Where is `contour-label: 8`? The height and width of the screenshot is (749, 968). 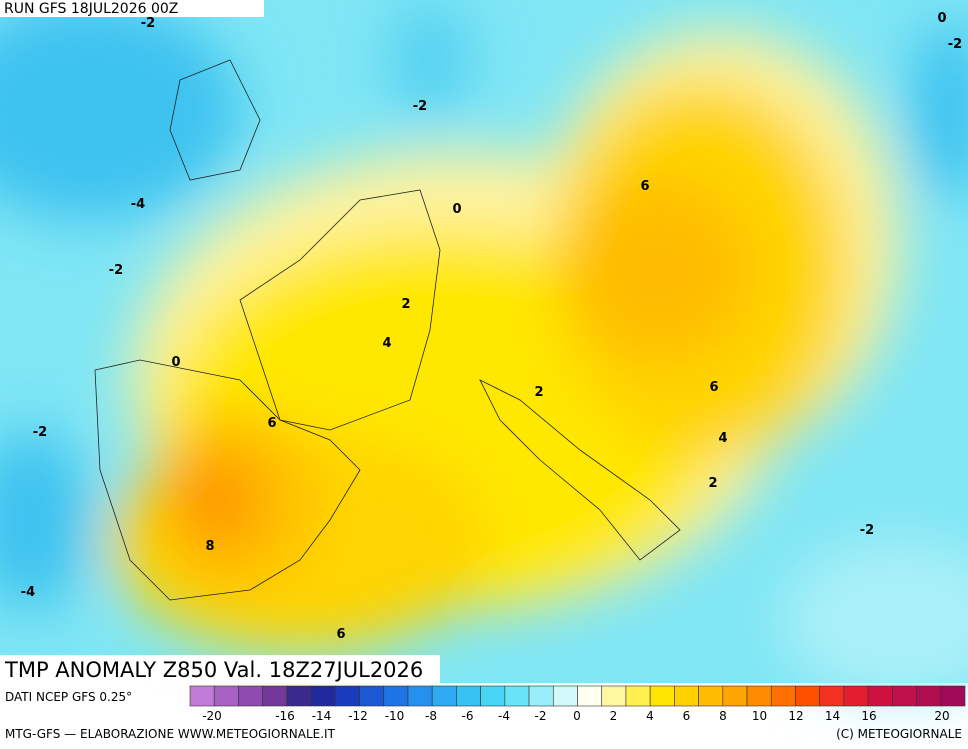
contour-label: 8 is located at coordinates (209, 546).